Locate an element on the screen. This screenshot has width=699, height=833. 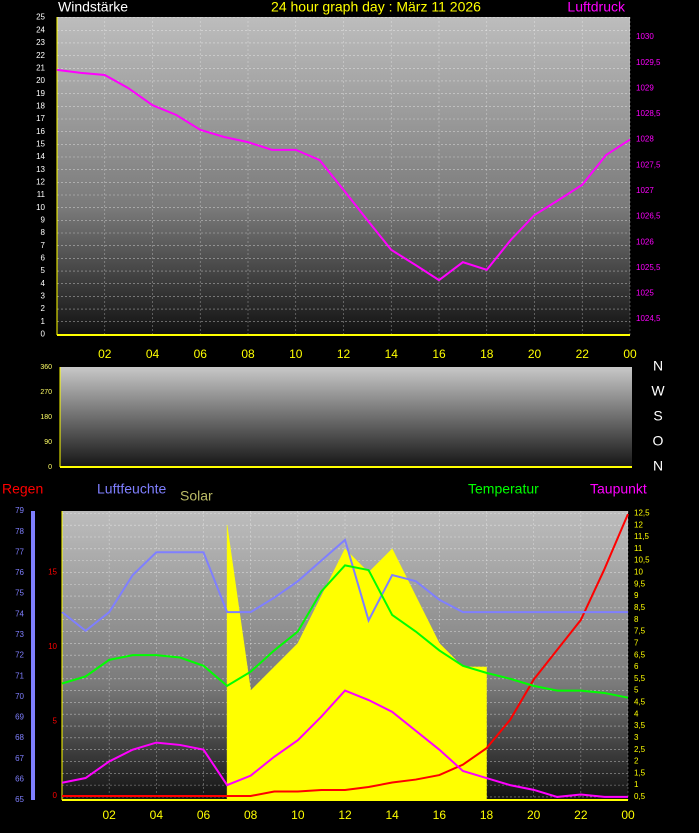
x-tick-label: 20 is located at coordinates (535, 354).